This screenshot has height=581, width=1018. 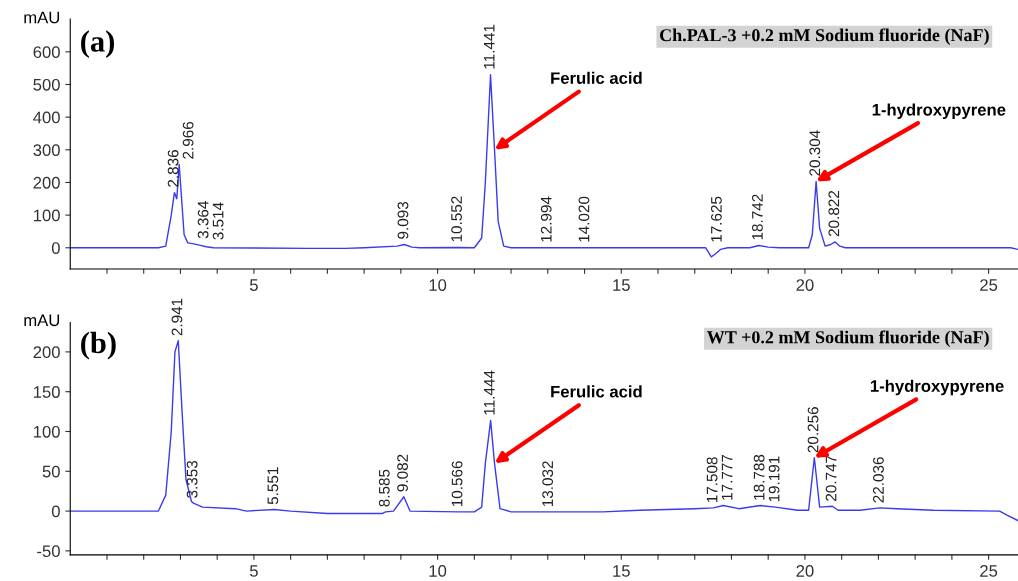 I want to click on annotation: 11.441, so click(x=489, y=46).